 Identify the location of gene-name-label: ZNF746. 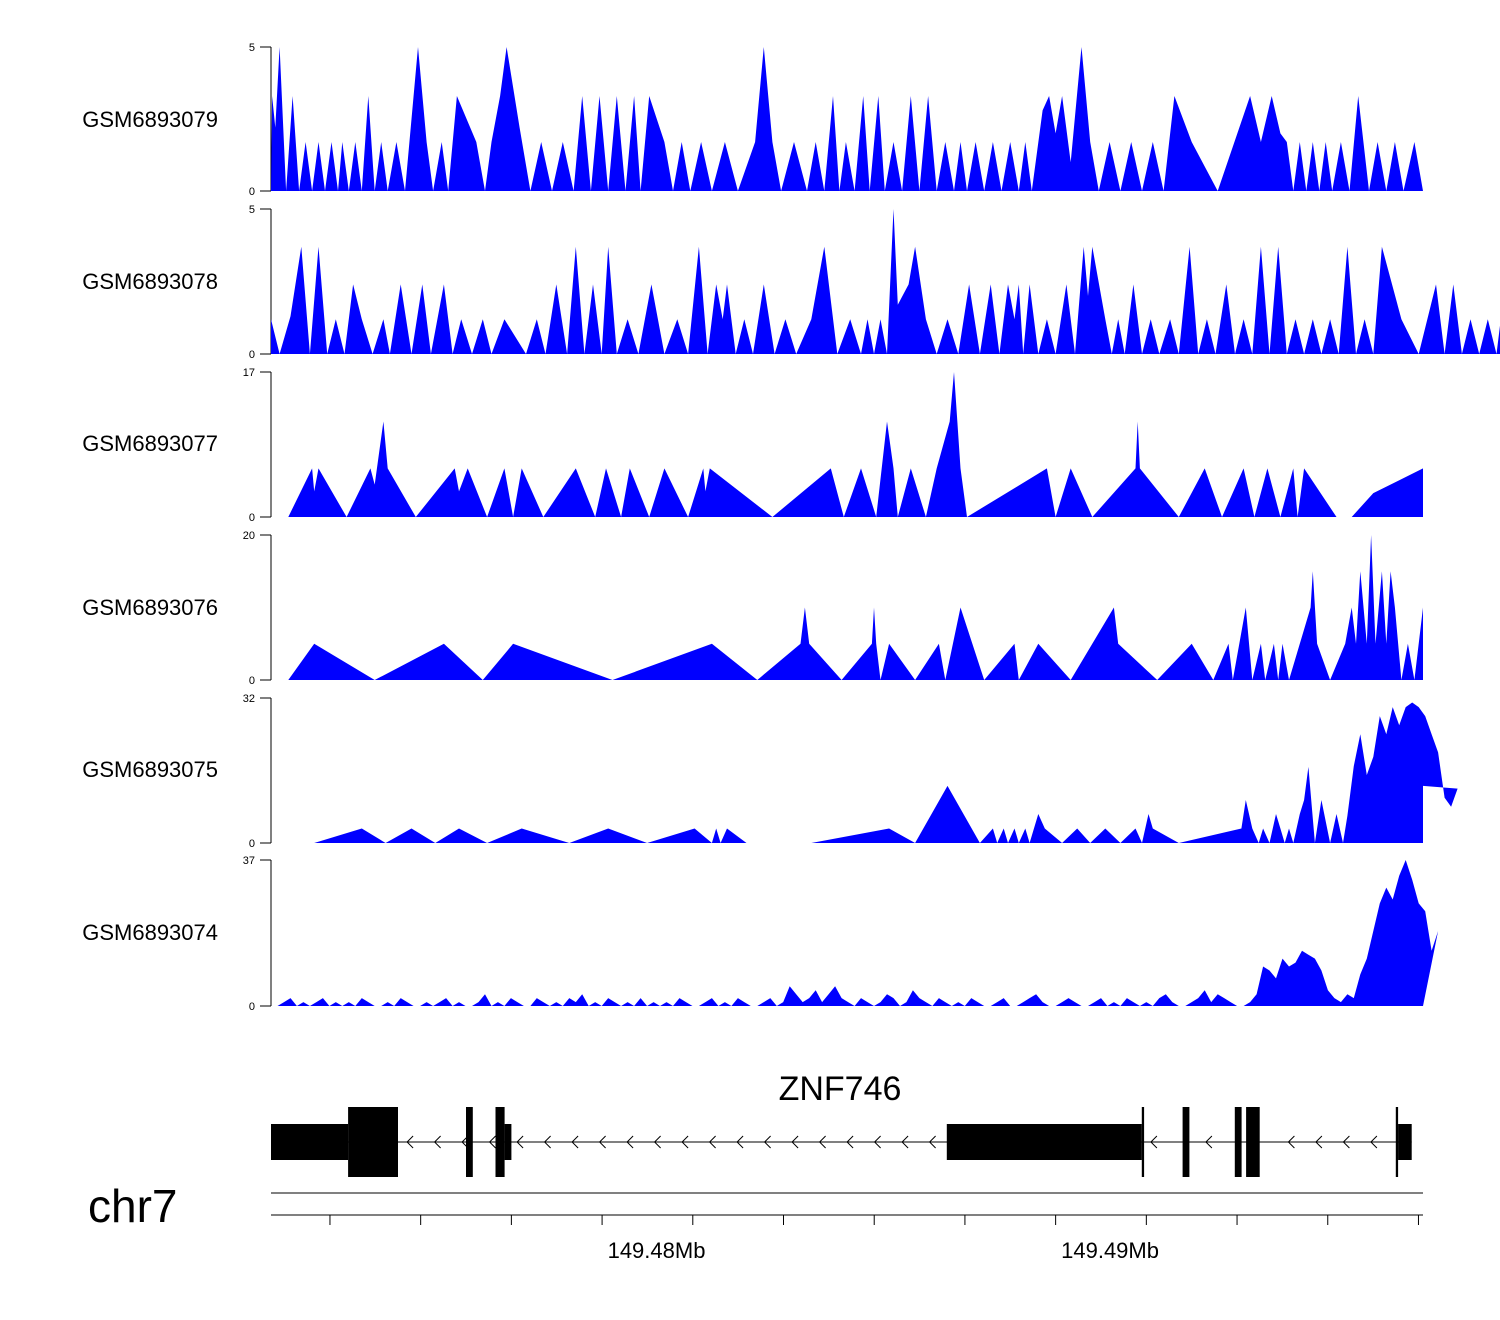
(840, 1089).